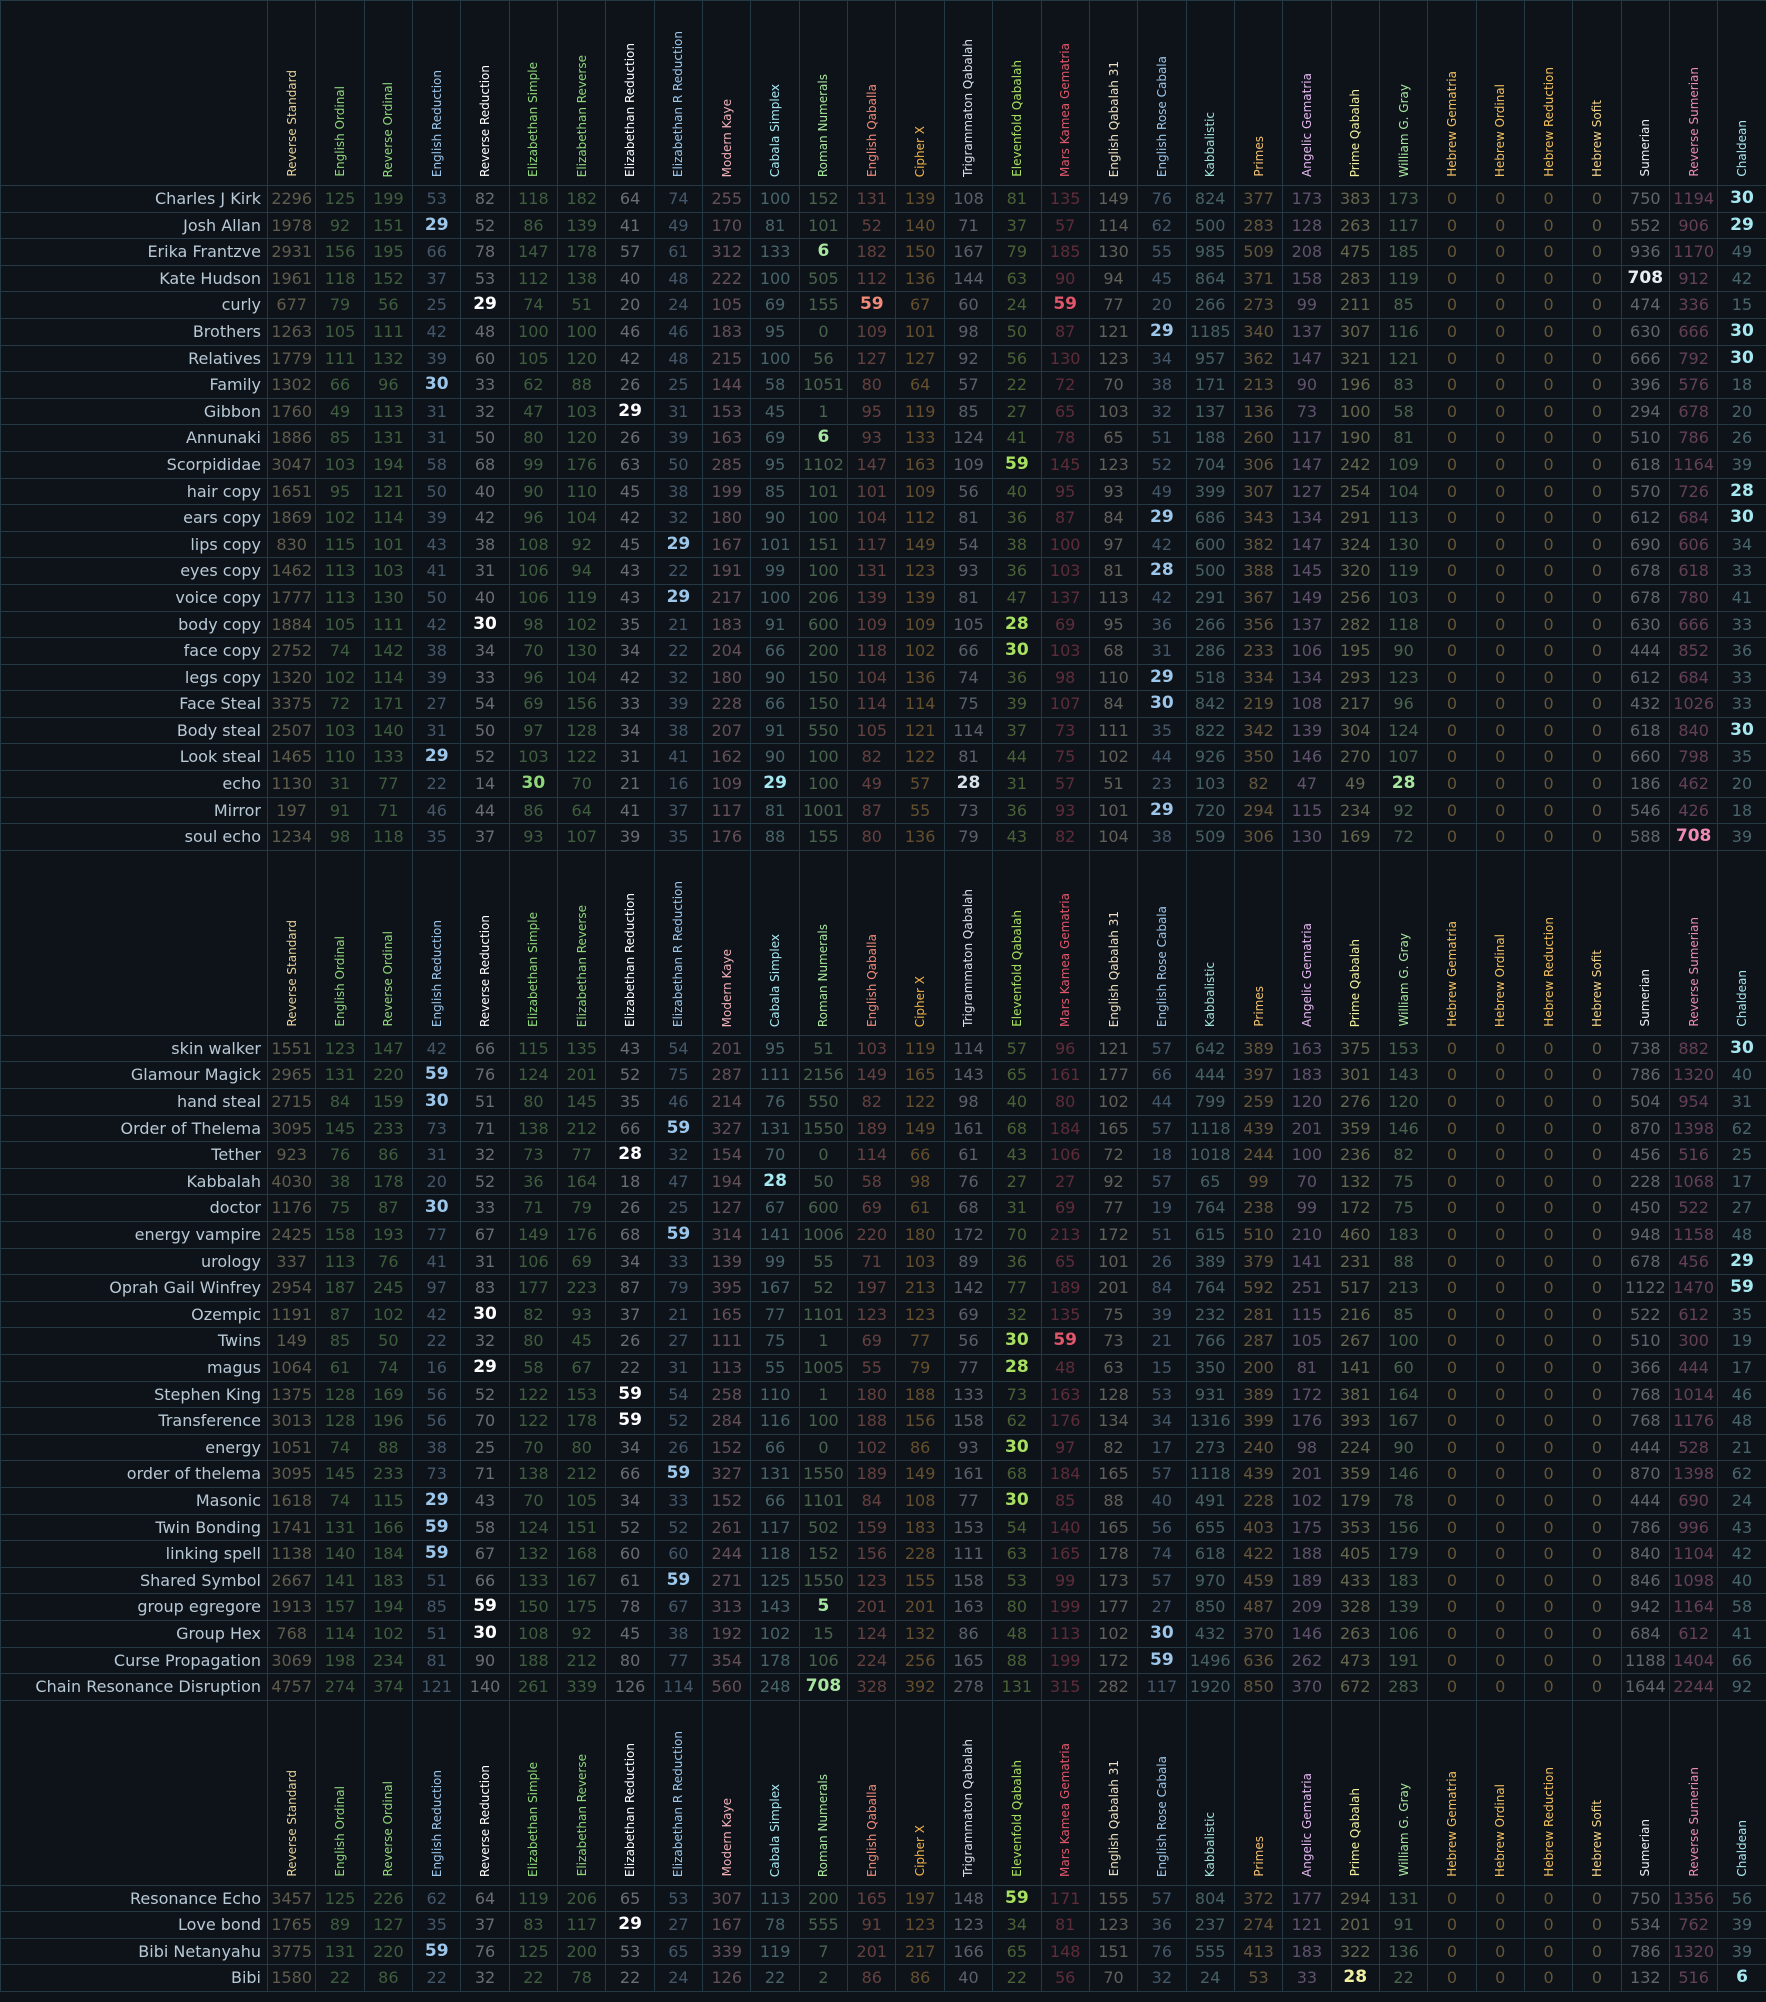 This screenshot has width=1766, height=2002. What do you see at coordinates (630, 1554) in the screenshot?
I see `gematria-value: 60` at bounding box center [630, 1554].